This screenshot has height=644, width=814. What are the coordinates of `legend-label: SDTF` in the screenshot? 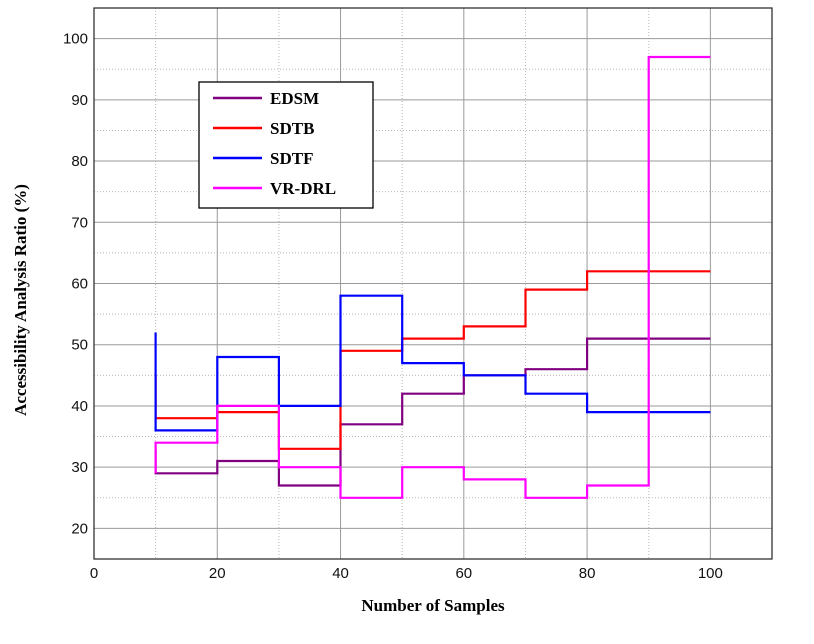 It's located at (291, 158).